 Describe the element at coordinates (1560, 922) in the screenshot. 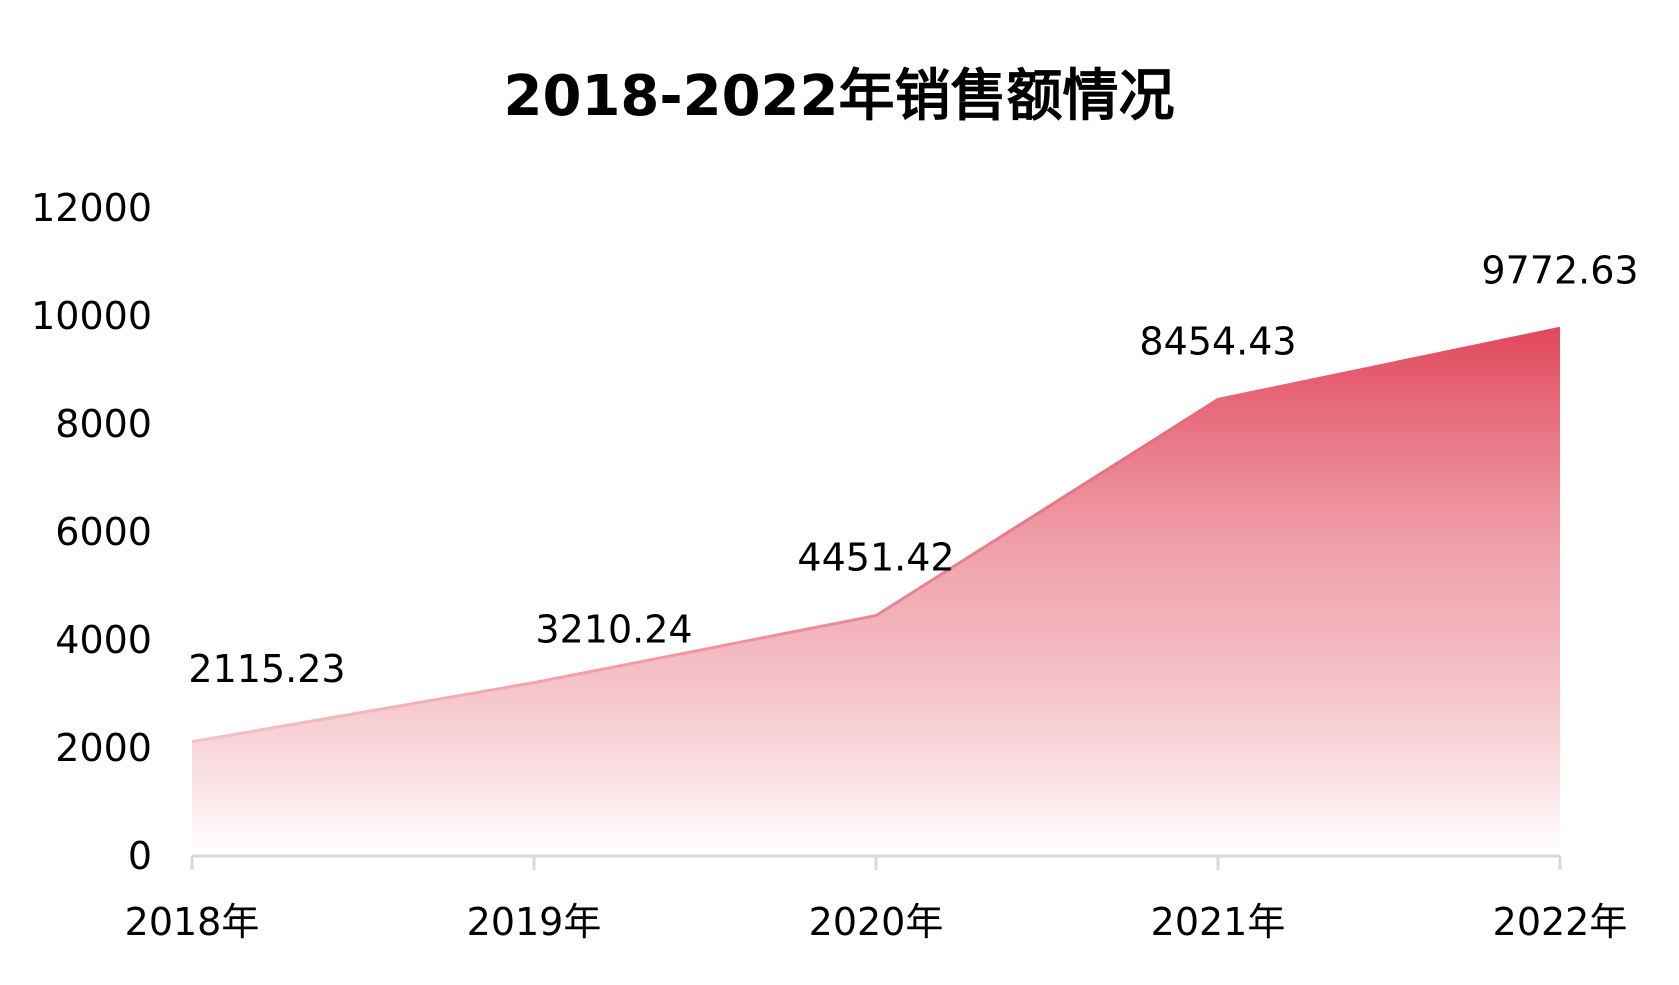

I see `x-tick-label: 2022年` at that location.